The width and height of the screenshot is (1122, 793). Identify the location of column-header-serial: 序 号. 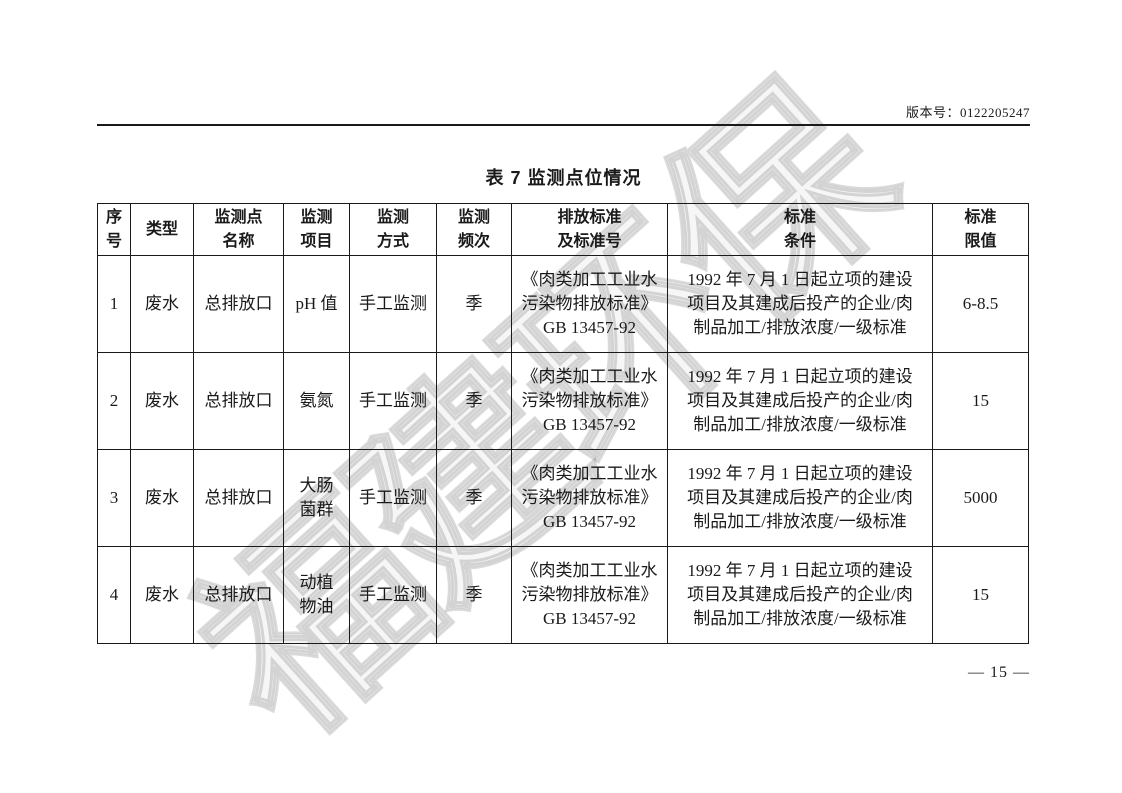
(114, 229).